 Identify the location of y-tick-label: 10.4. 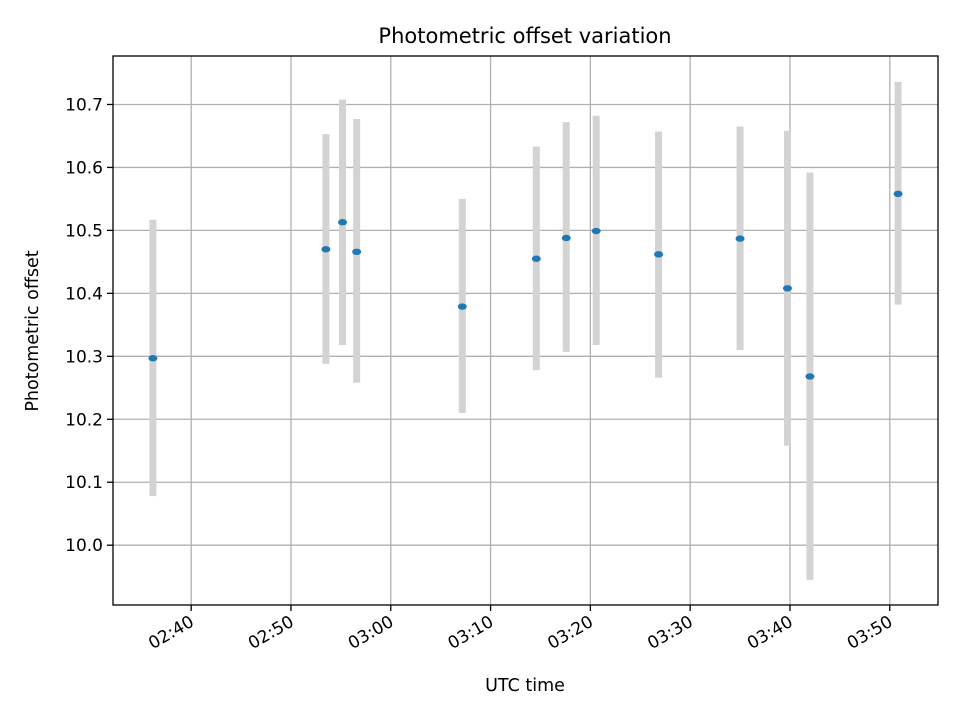
(84, 294).